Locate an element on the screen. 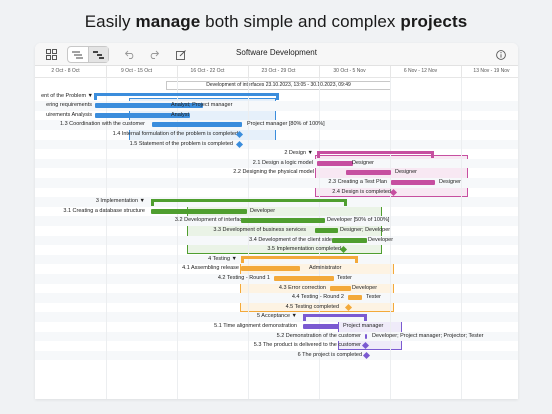 This screenshot has height=414, width=552. task-label: 4.2 Testing - Round 1 is located at coordinates (243, 277).